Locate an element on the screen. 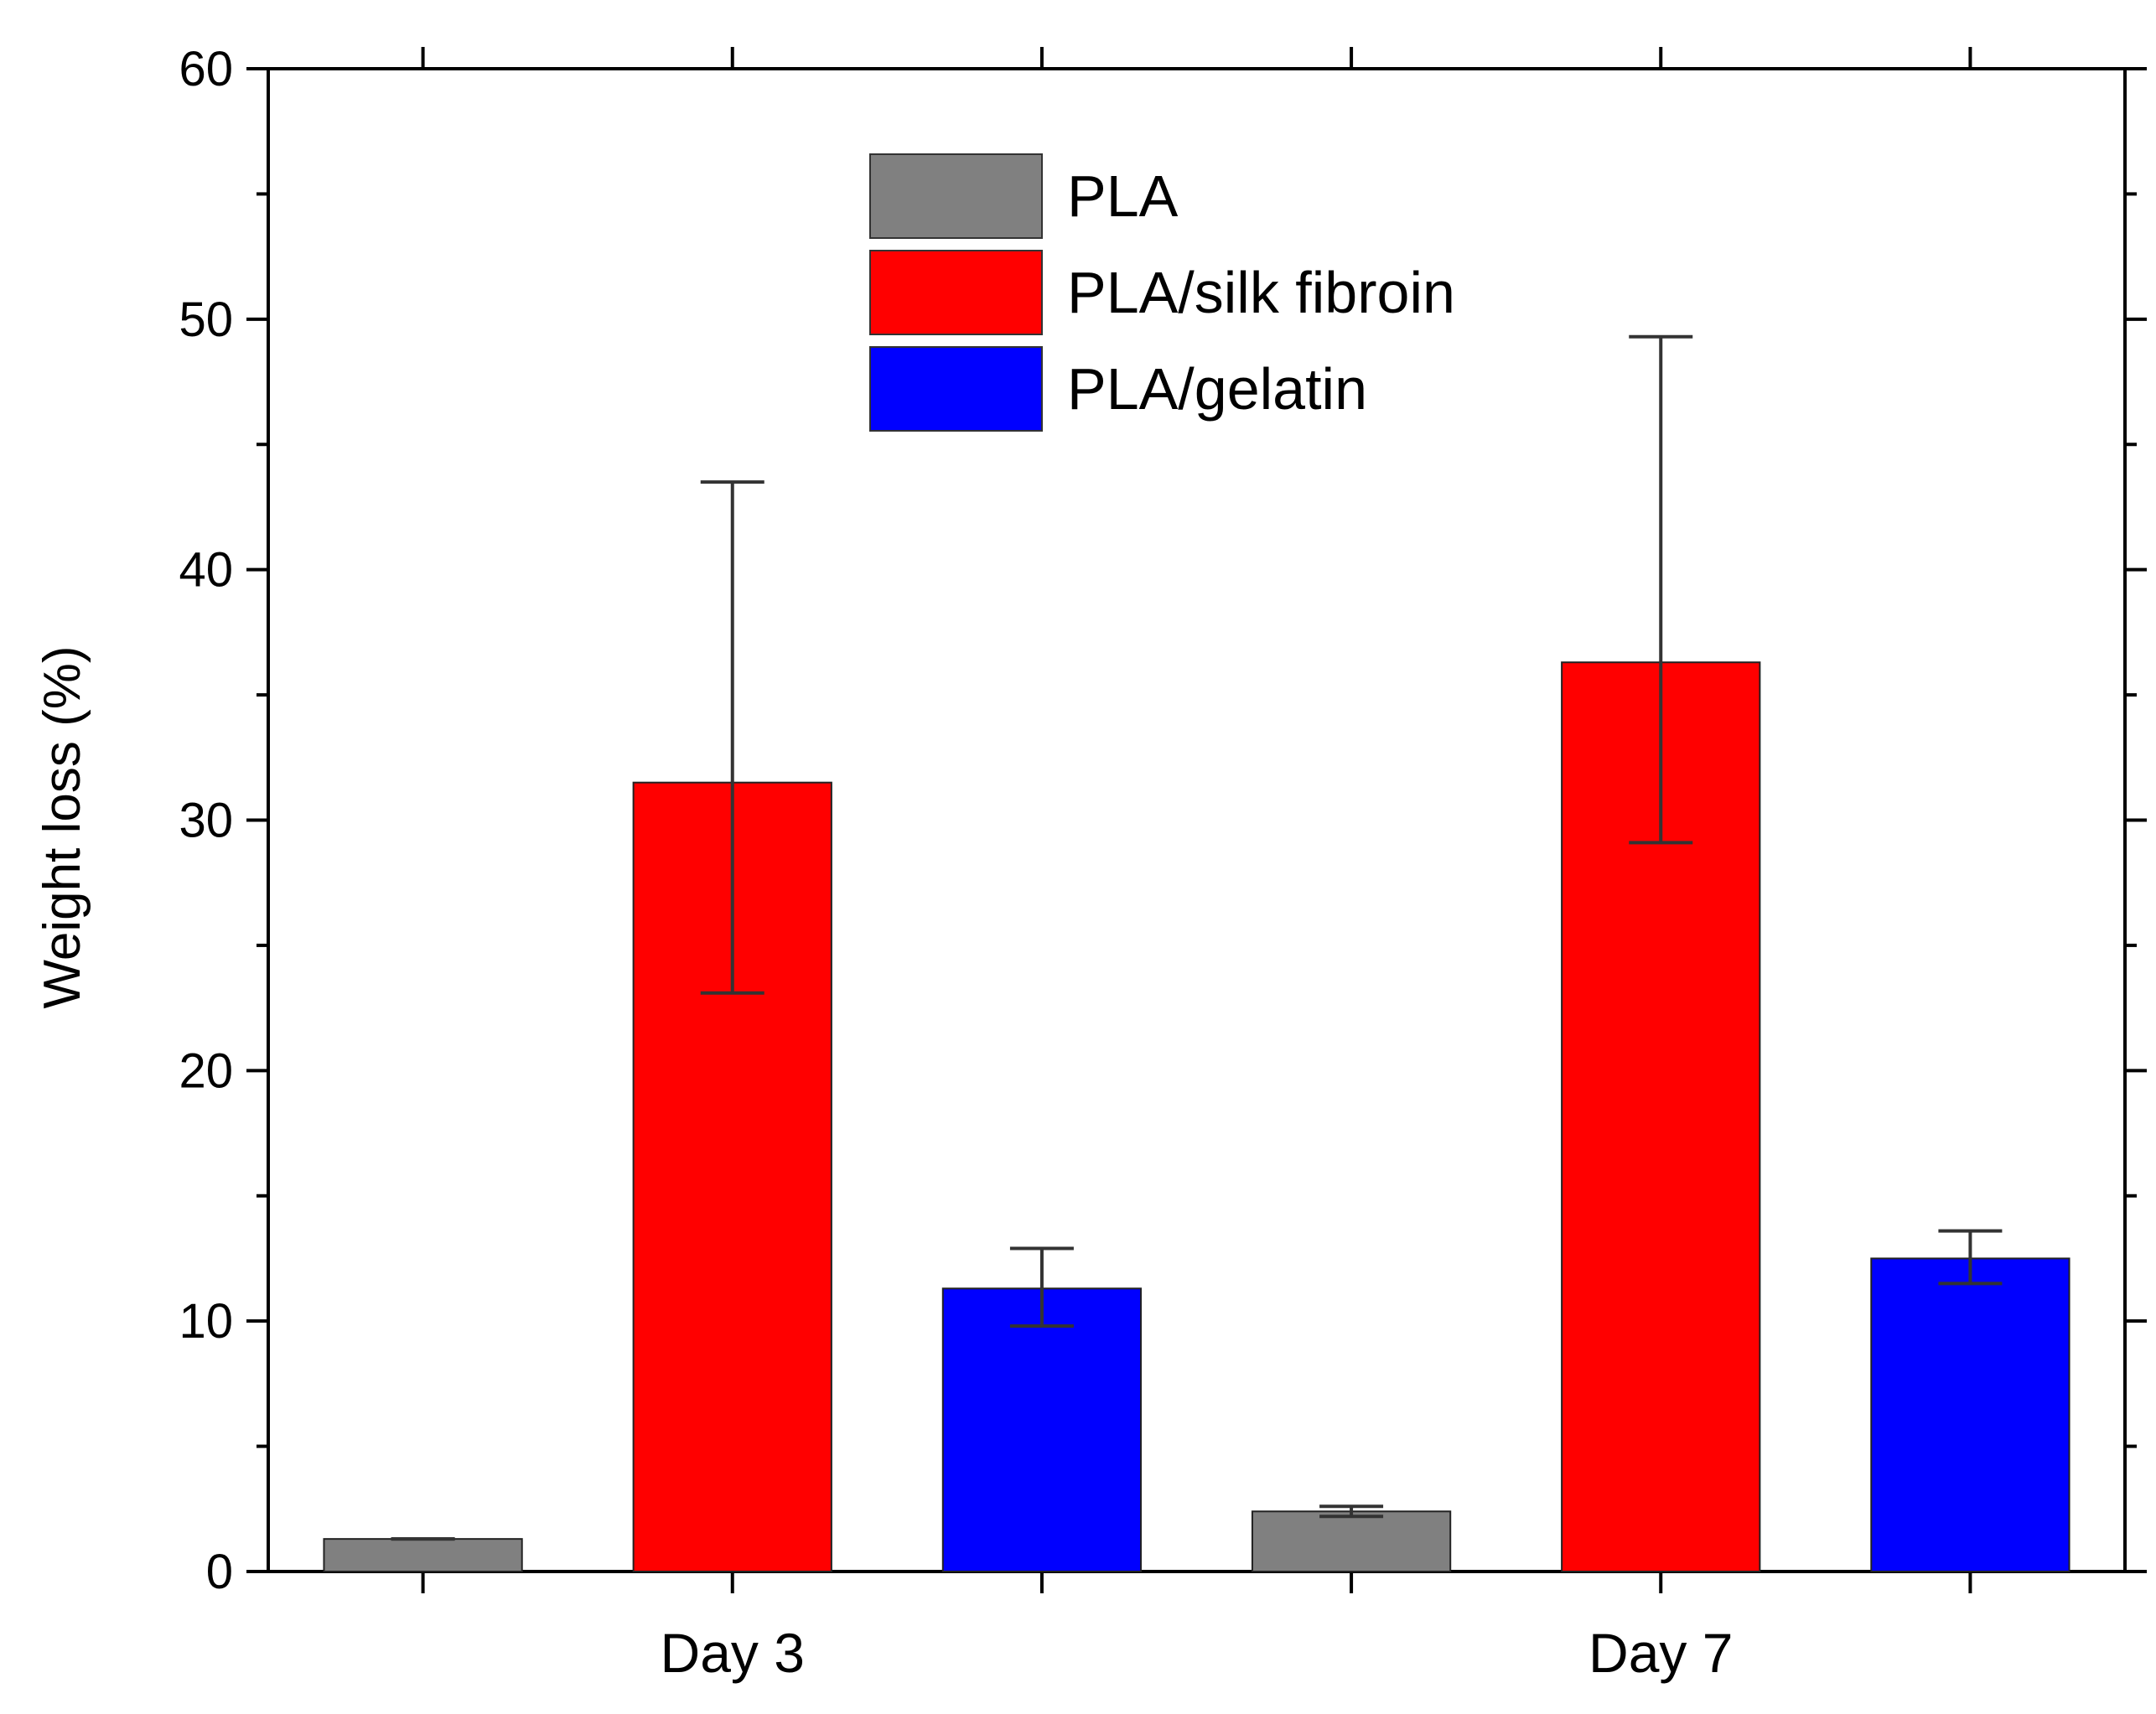 Image resolution: width=2156 pixels, height=1714 pixels. y-tick-label: 50 is located at coordinates (206, 320).